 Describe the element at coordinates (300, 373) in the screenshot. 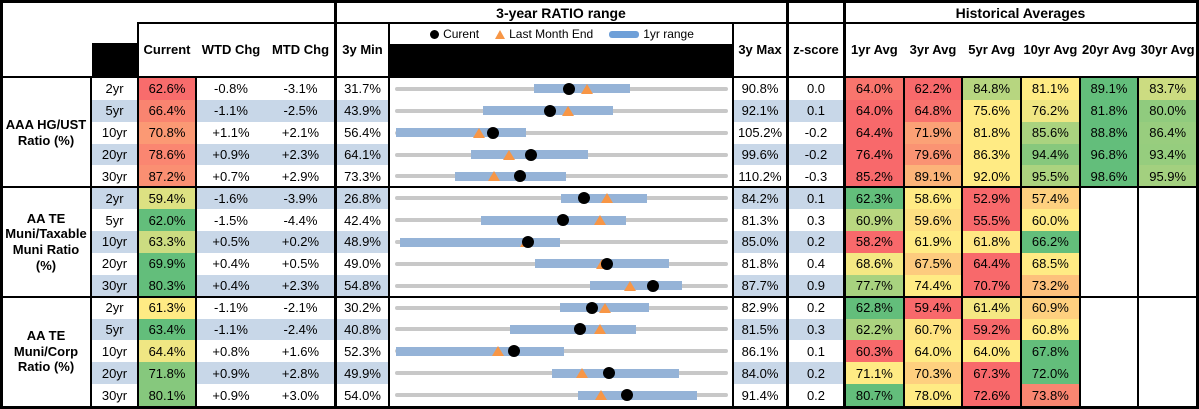

I see `mtd-chg-value: +2.8%` at that location.